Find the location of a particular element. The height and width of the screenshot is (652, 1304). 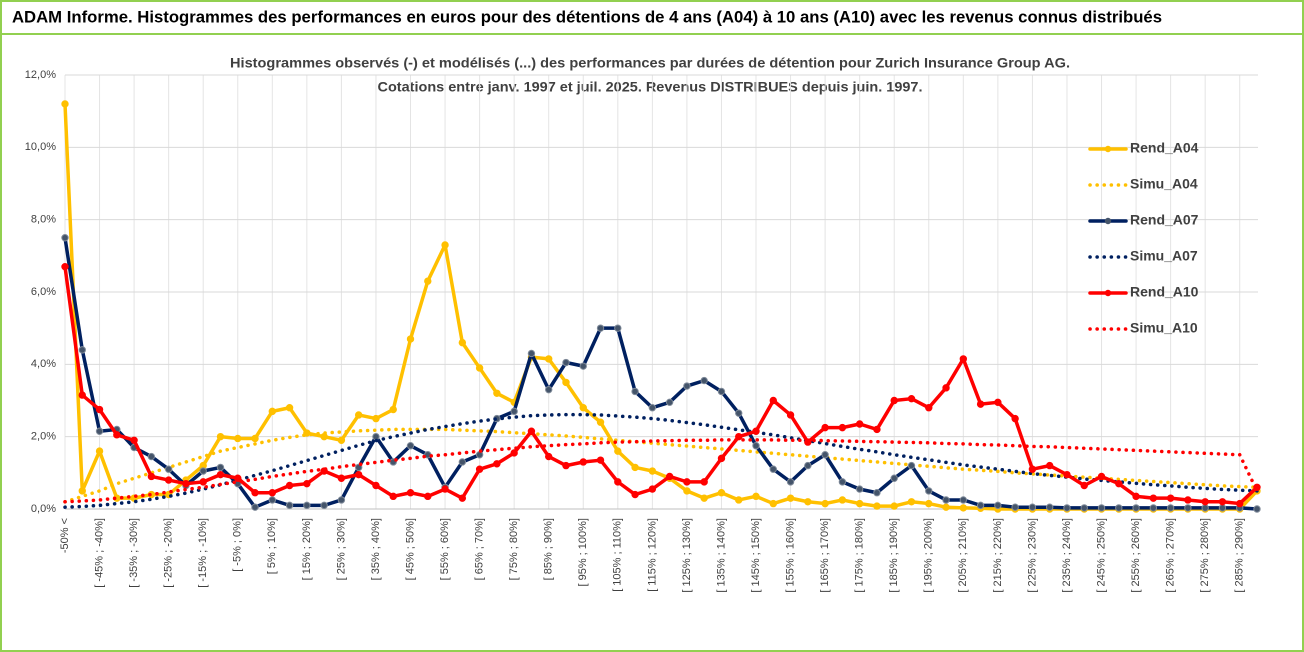

legend-label: Simu_A10 is located at coordinates (1164, 328).